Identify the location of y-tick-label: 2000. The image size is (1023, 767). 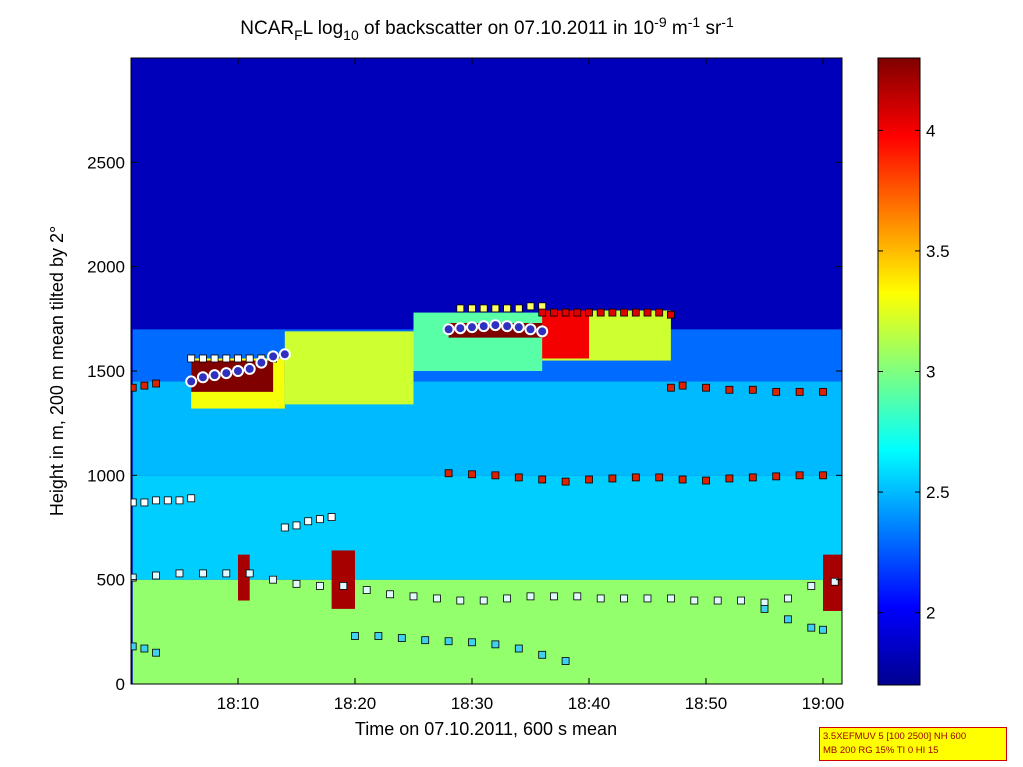
(106, 267).